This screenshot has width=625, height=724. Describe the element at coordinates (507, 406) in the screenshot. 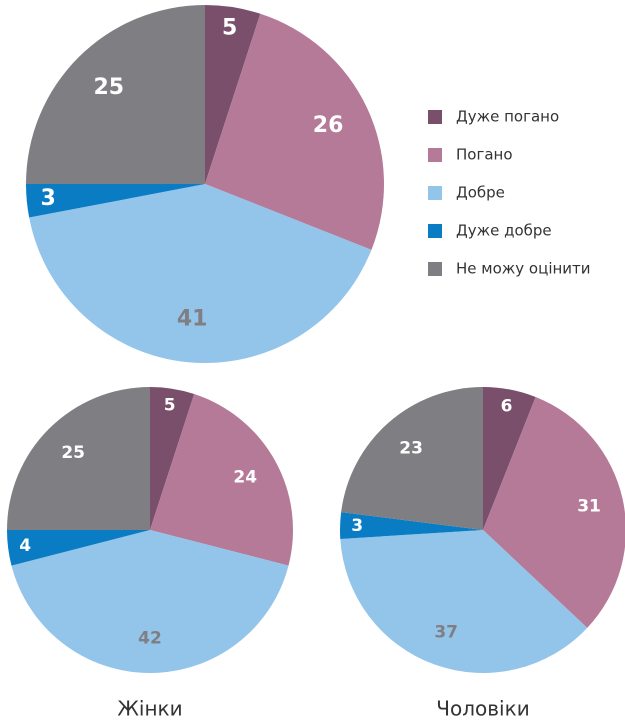

I see `data-label: 6` at that location.